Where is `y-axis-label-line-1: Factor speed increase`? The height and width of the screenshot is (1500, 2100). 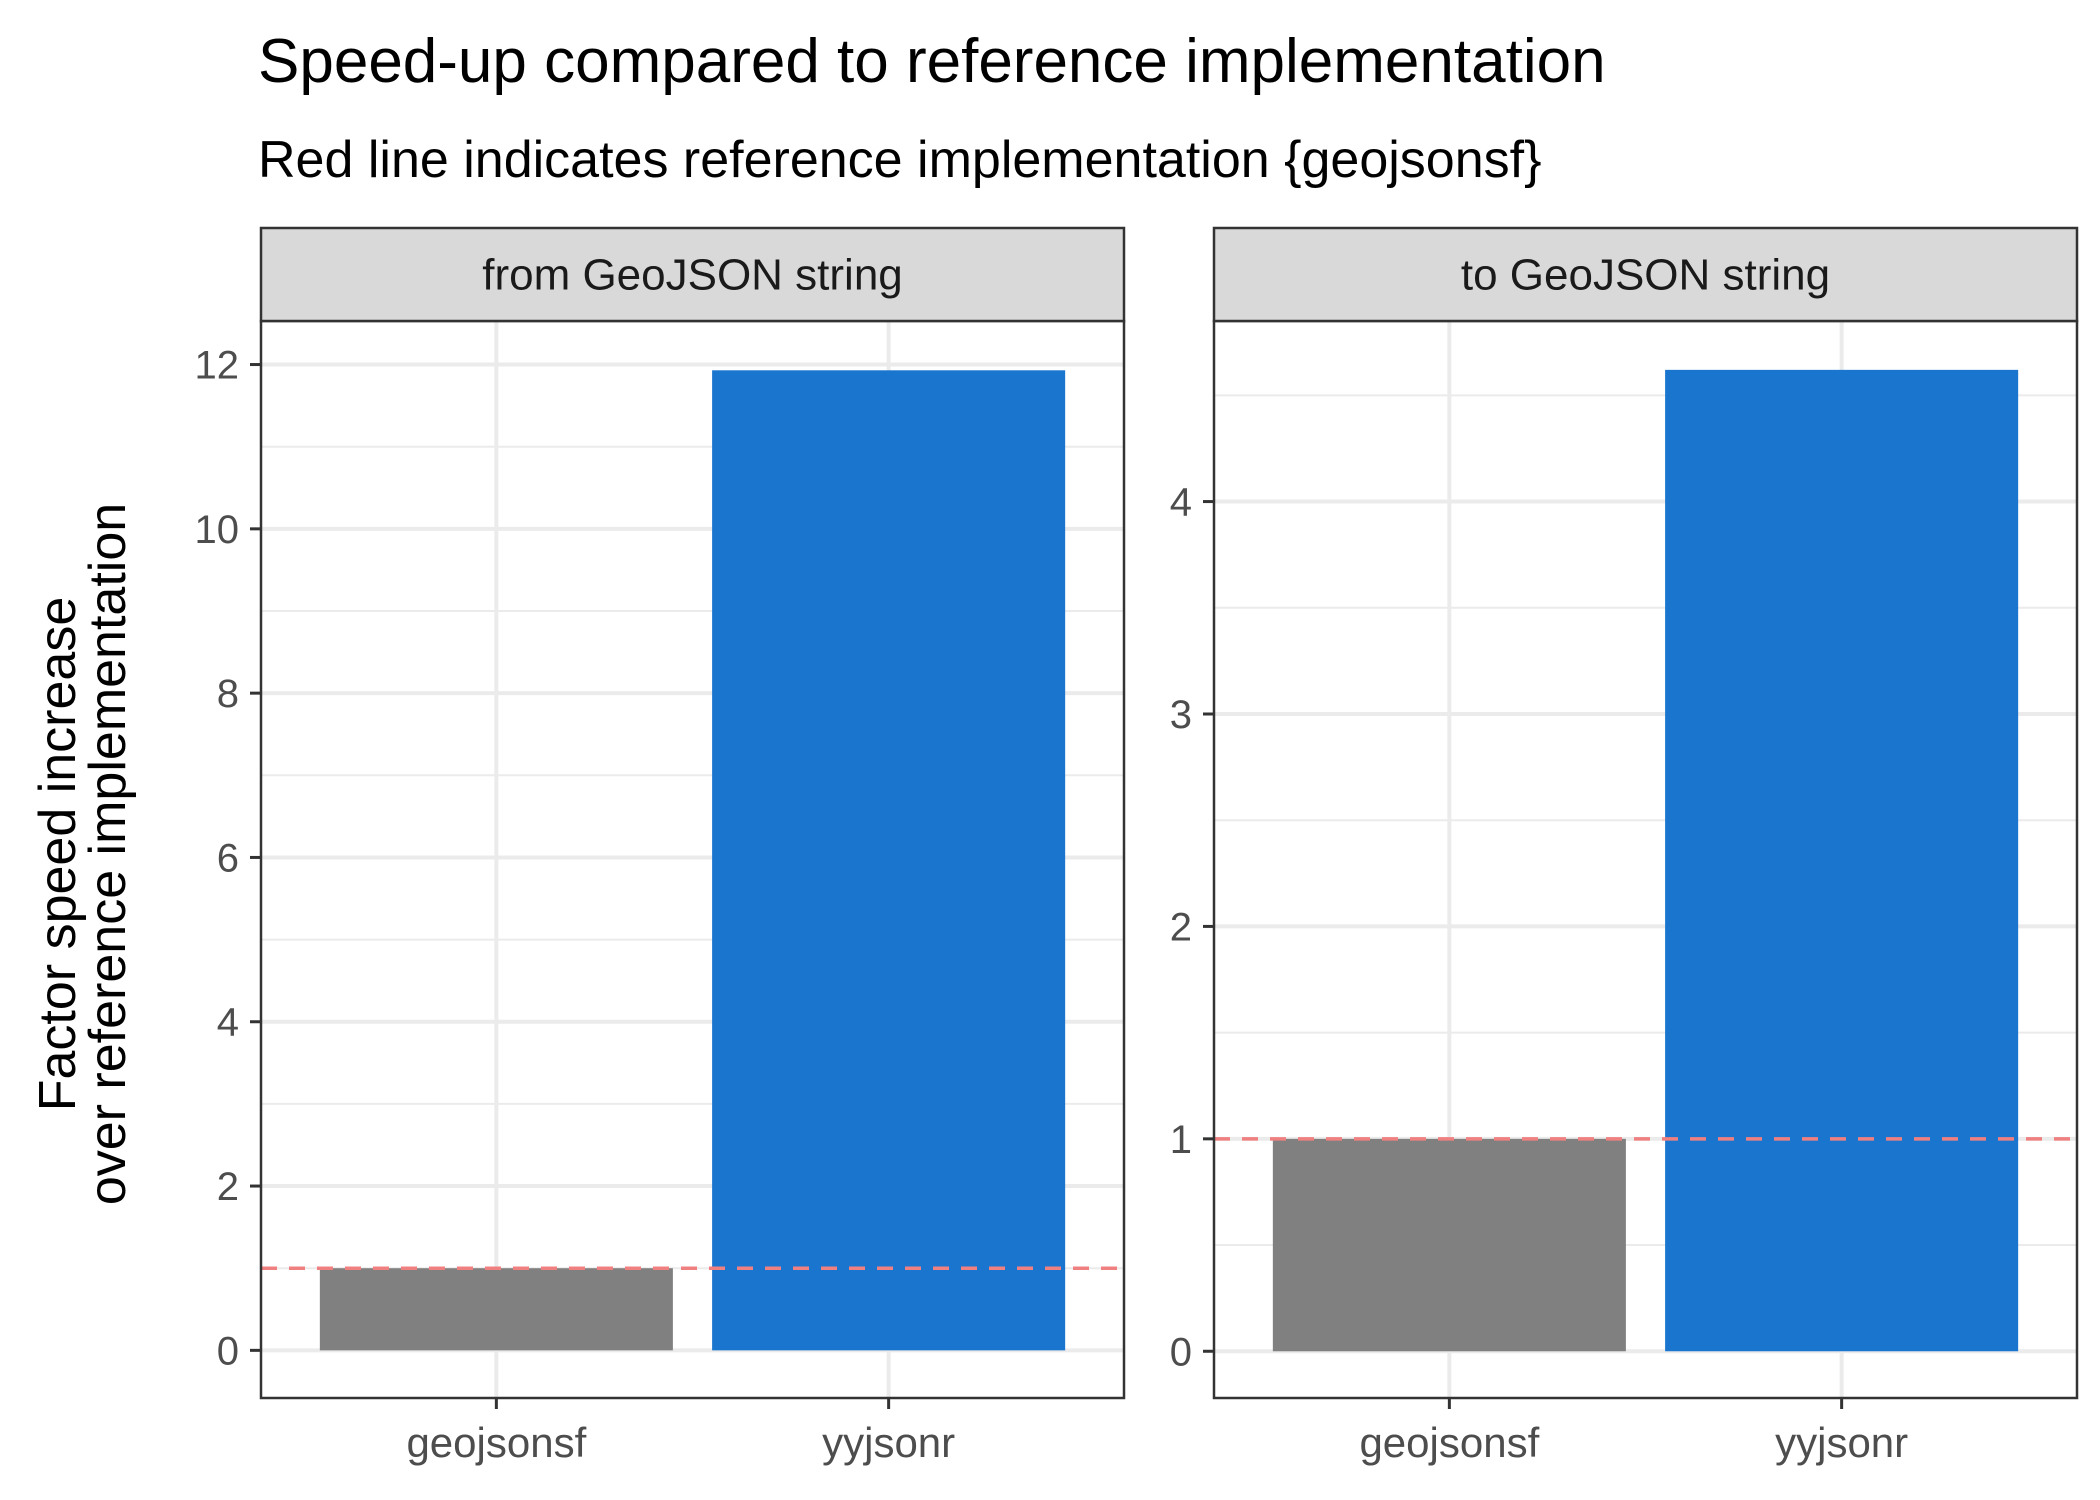 y-axis-label-line-1: Factor speed increase is located at coordinates (58, 854).